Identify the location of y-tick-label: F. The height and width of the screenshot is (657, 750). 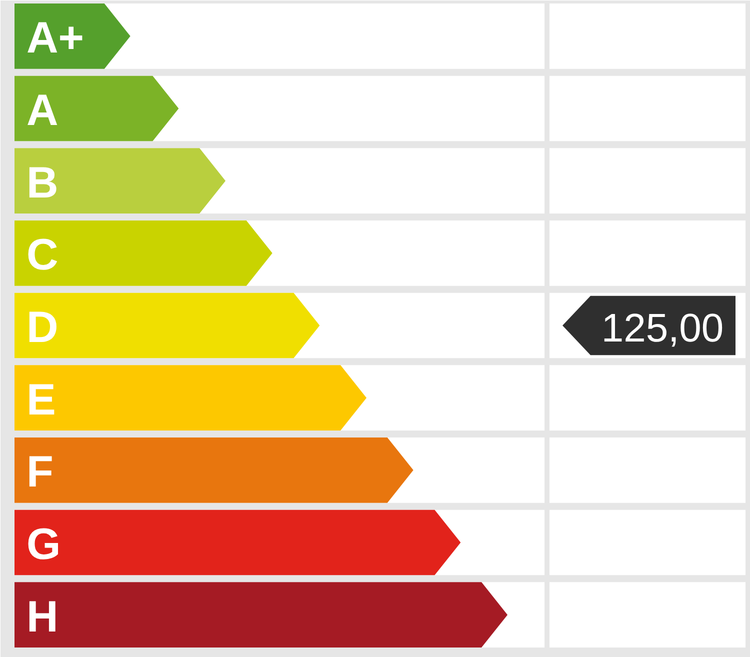
(40, 472).